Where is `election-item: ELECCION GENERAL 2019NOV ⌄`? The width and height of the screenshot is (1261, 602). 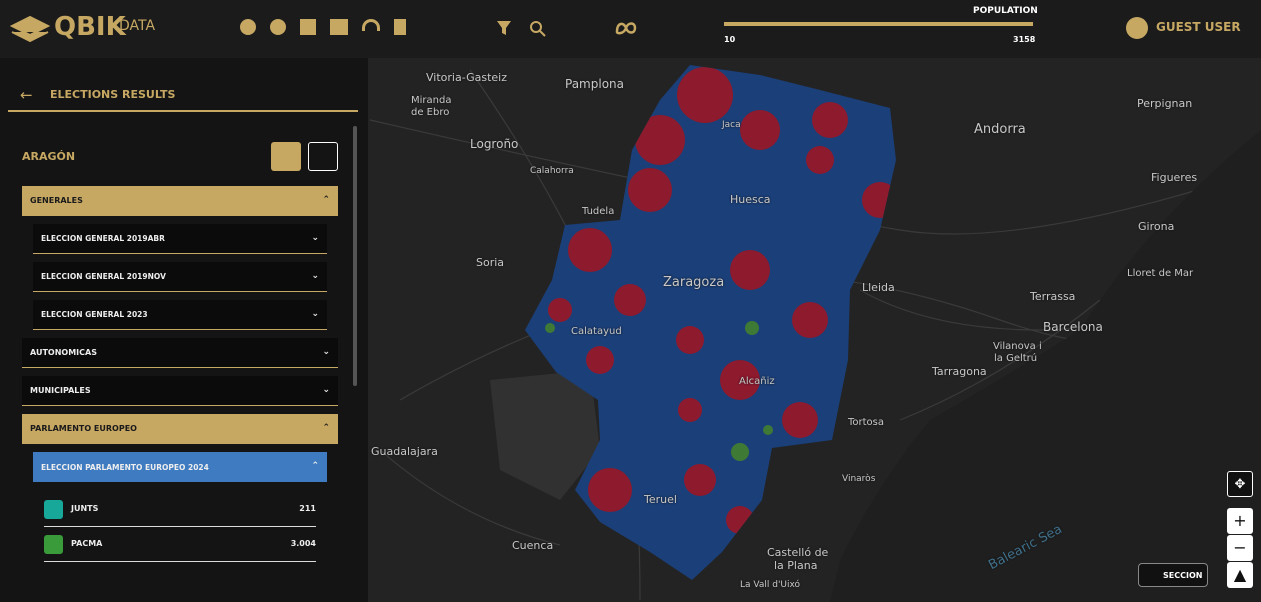 election-item: ELECCION GENERAL 2019NOV ⌄ is located at coordinates (180, 277).